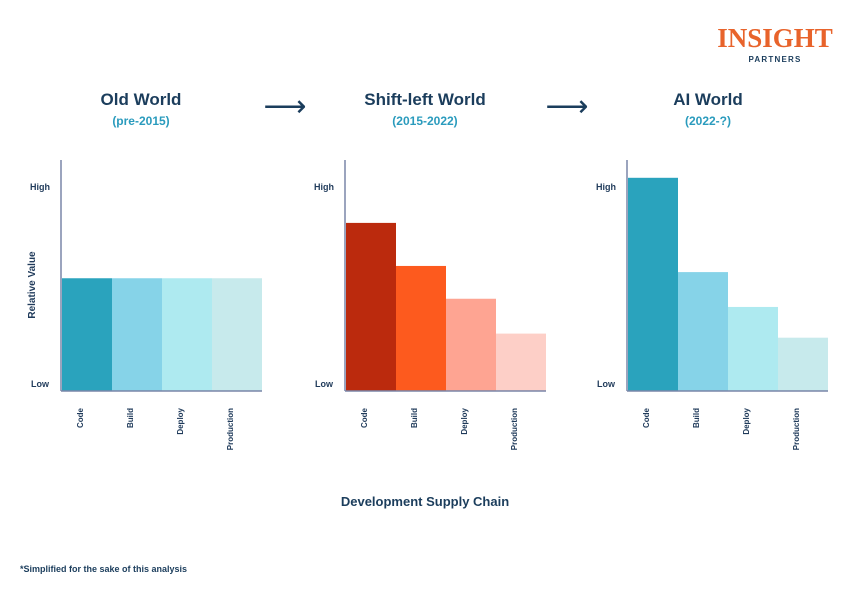 This screenshot has width=851, height=601. I want to click on insight-partners-logo: INSIGHT PARTNERS, so click(775, 43).